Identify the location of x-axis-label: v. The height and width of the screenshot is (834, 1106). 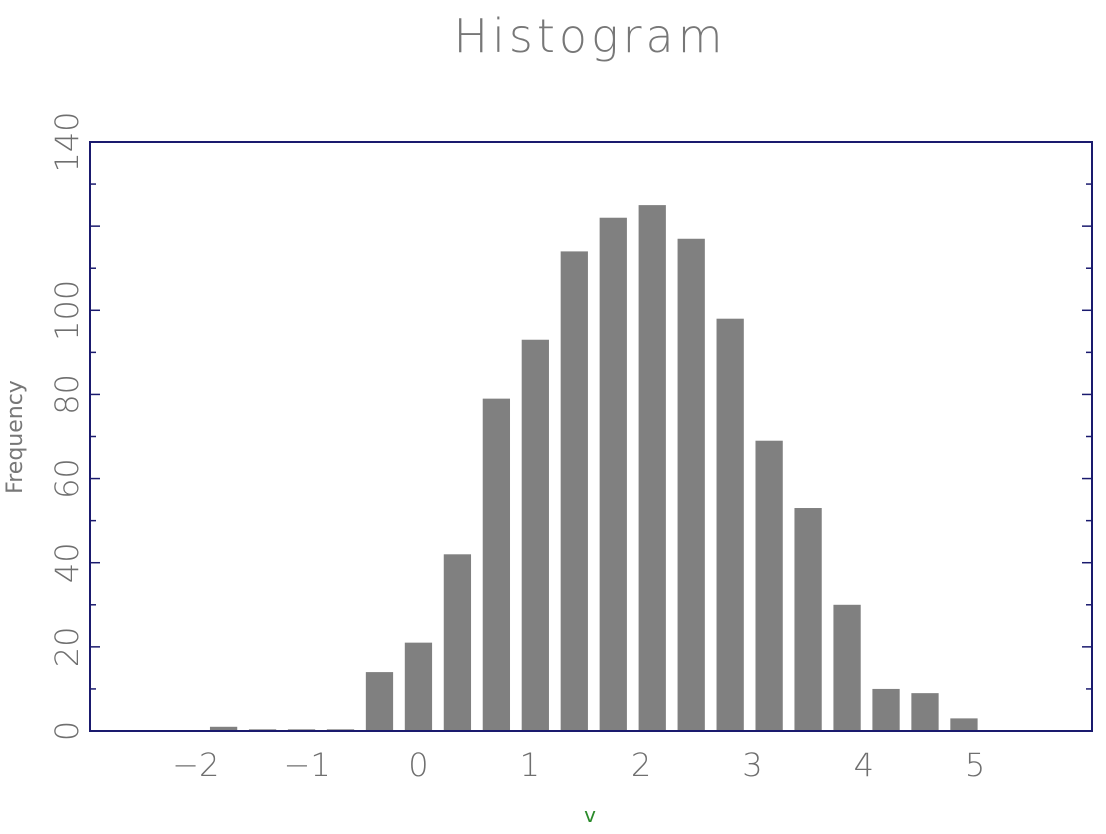
(590, 815).